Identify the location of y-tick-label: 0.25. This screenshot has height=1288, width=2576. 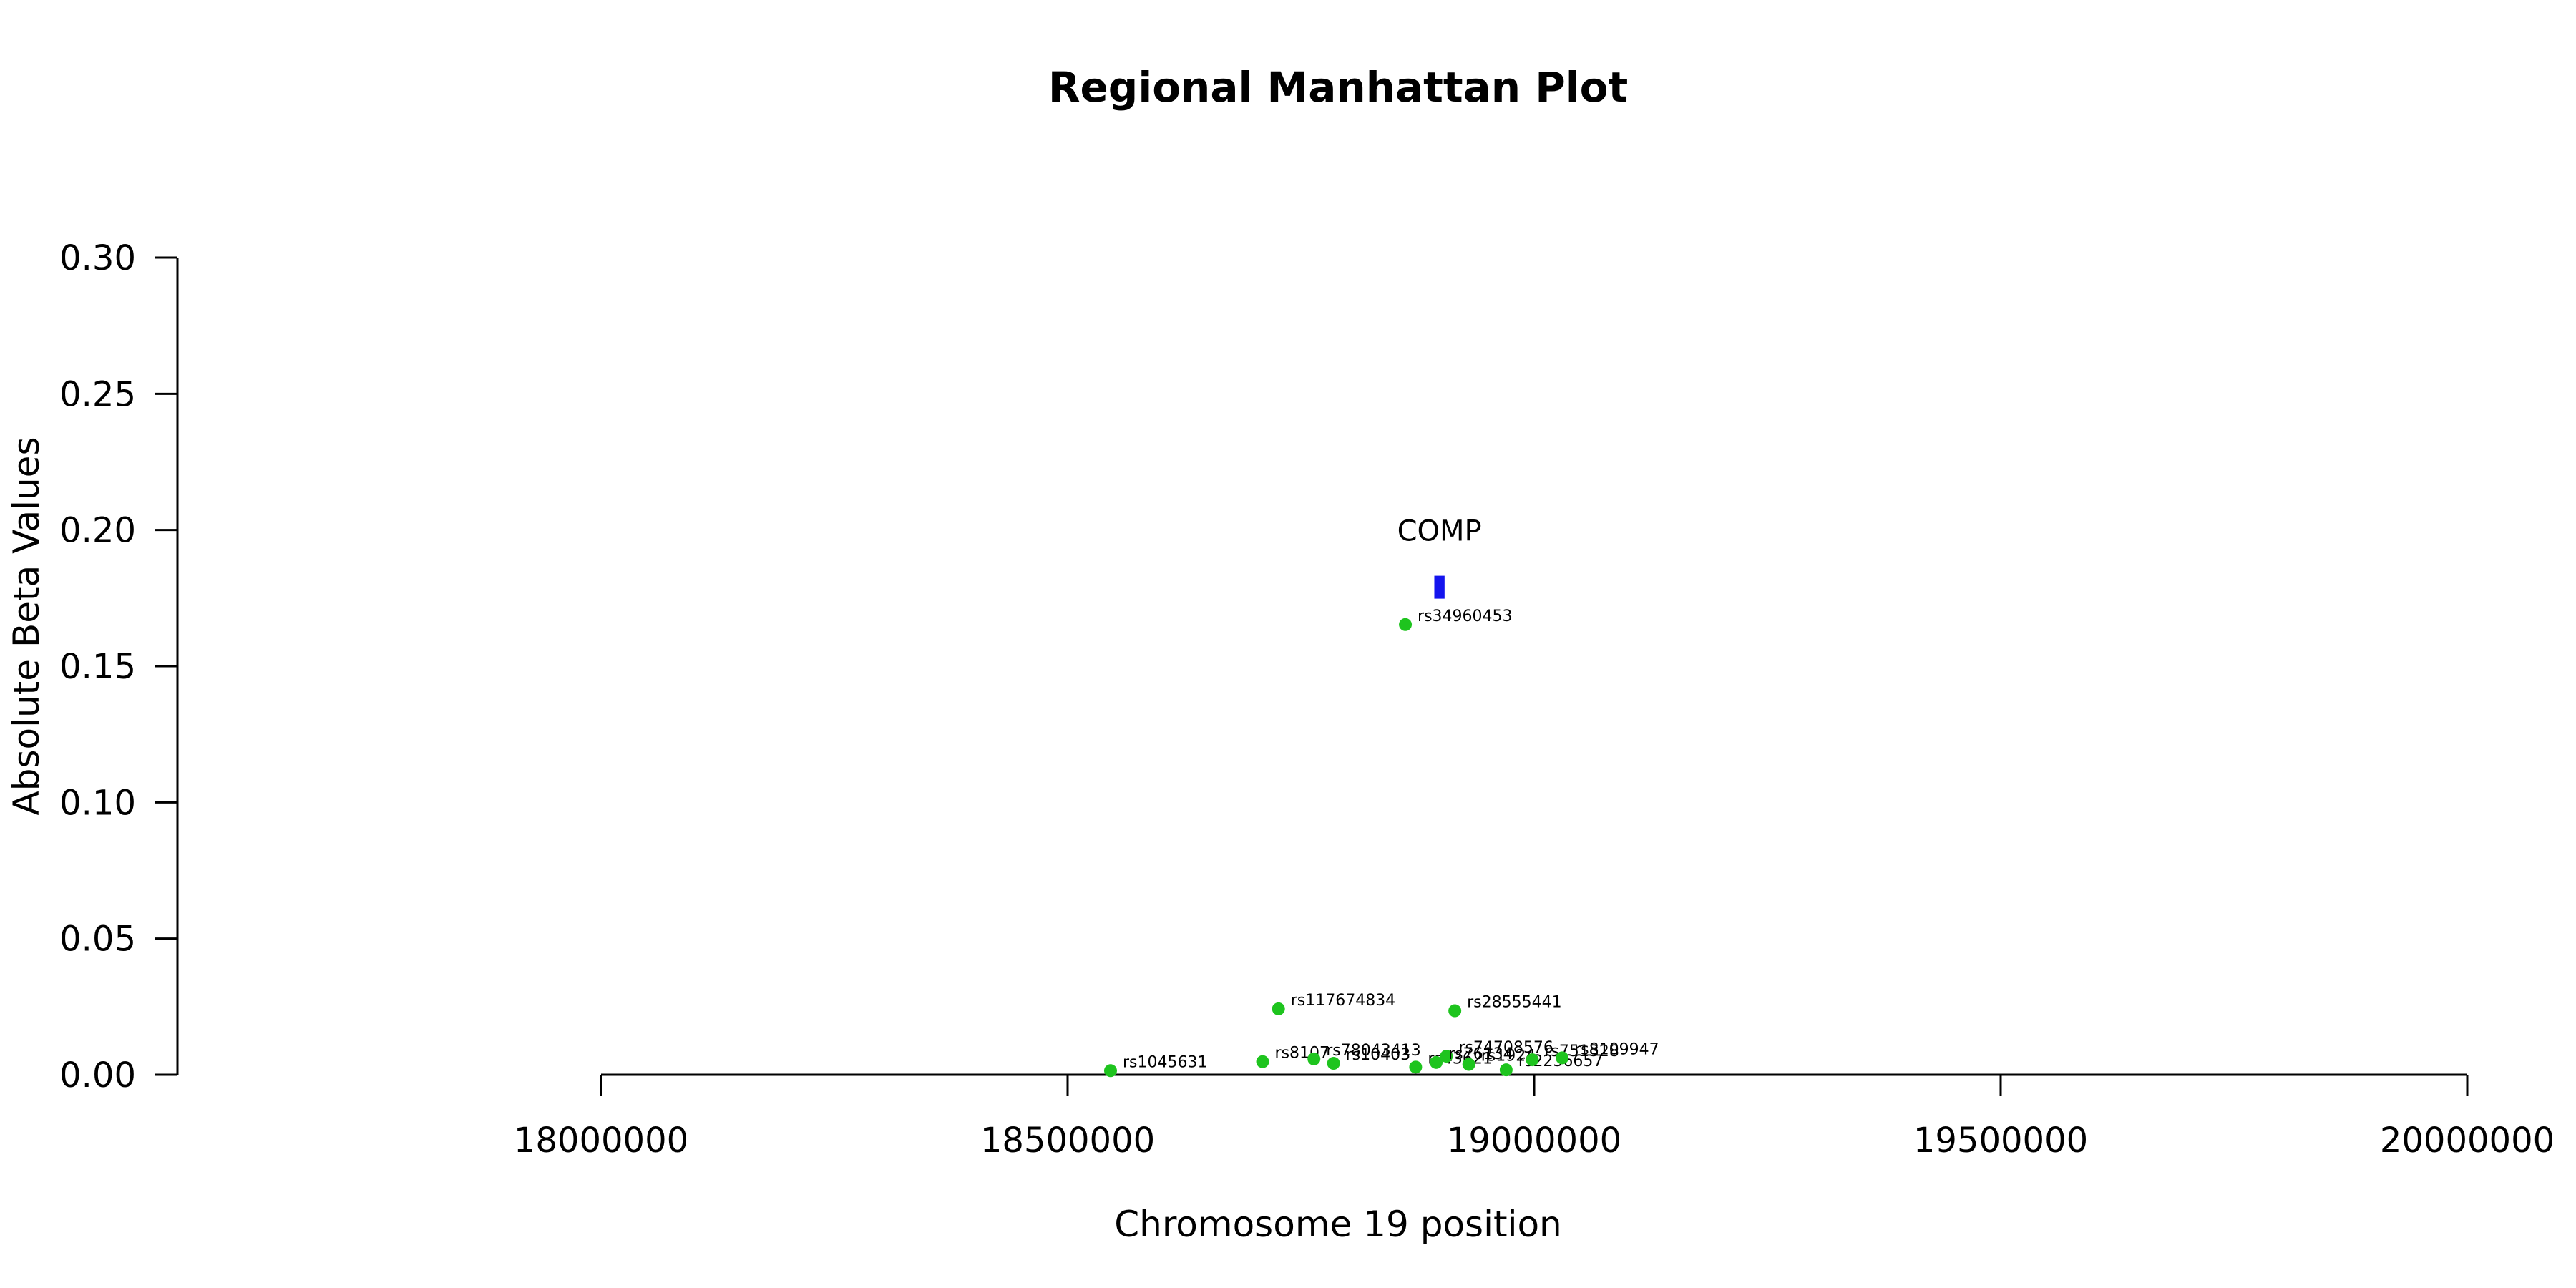
(97, 394).